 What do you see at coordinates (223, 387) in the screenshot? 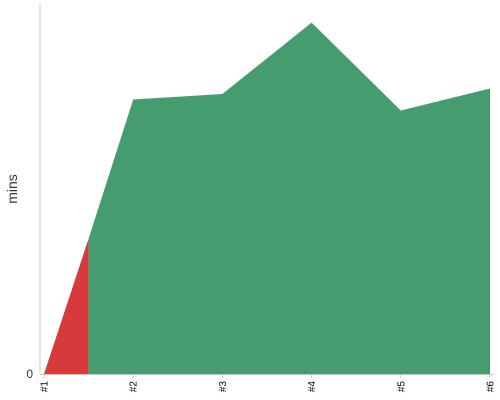
I see `x-tick-label: #3` at bounding box center [223, 387].